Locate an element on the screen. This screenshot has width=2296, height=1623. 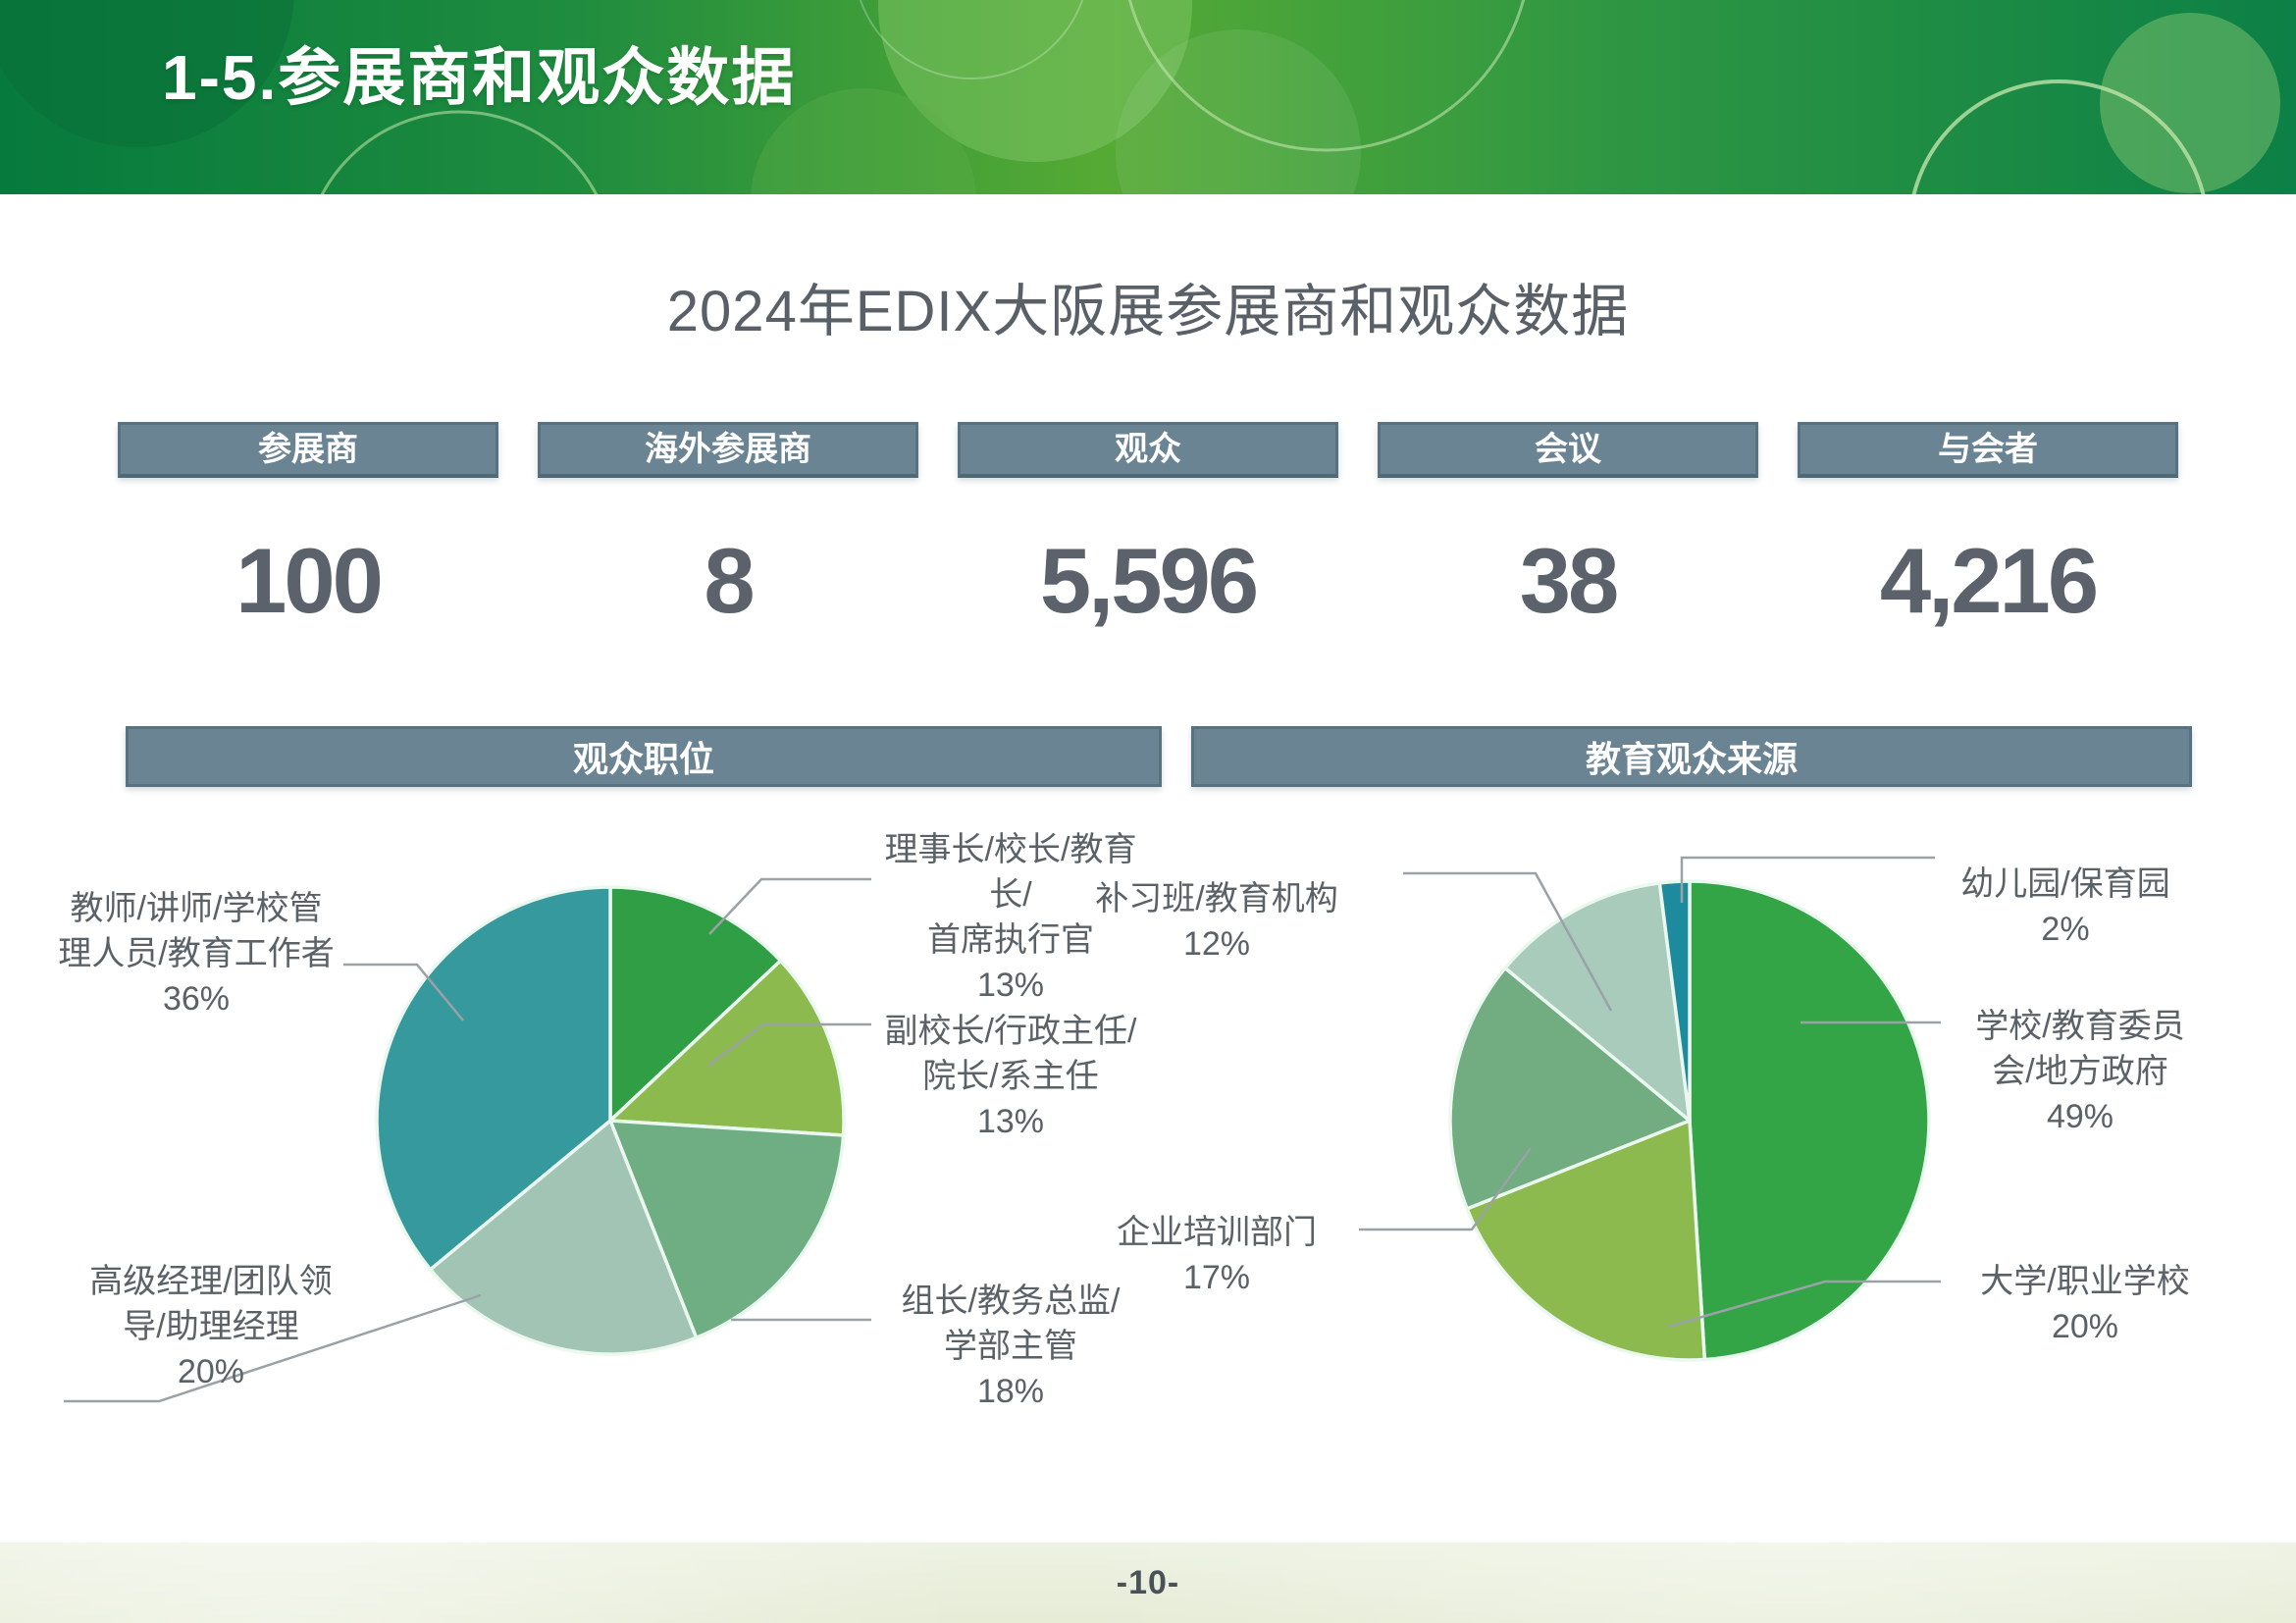
stat-label-overseas-exhibitors: 海外参展商 is located at coordinates (728, 450).